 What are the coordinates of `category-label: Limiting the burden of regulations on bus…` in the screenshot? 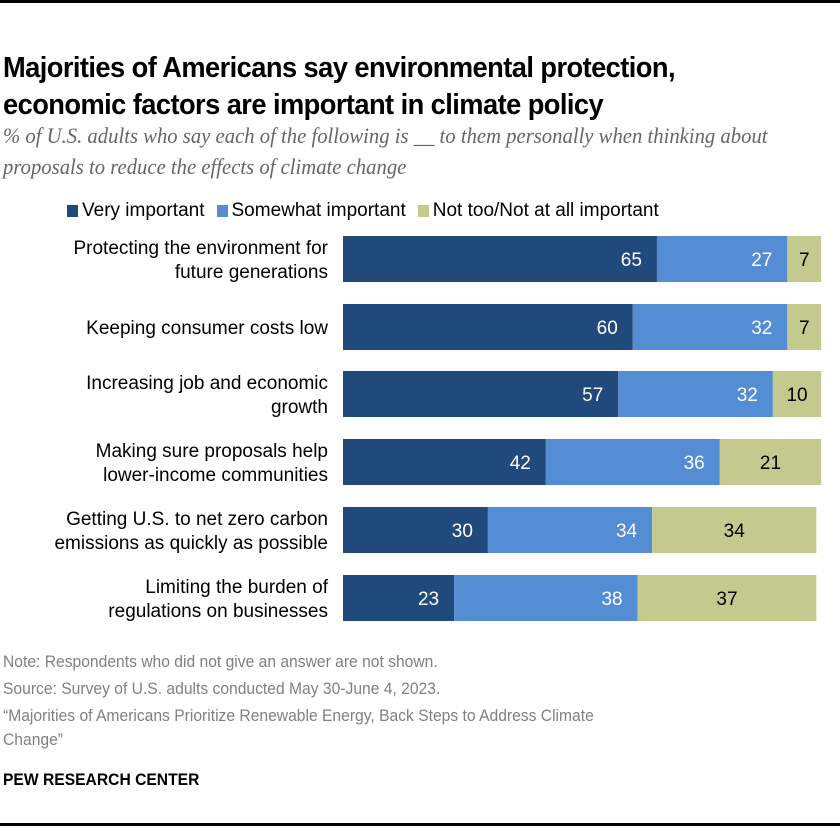 It's located at (218, 599).